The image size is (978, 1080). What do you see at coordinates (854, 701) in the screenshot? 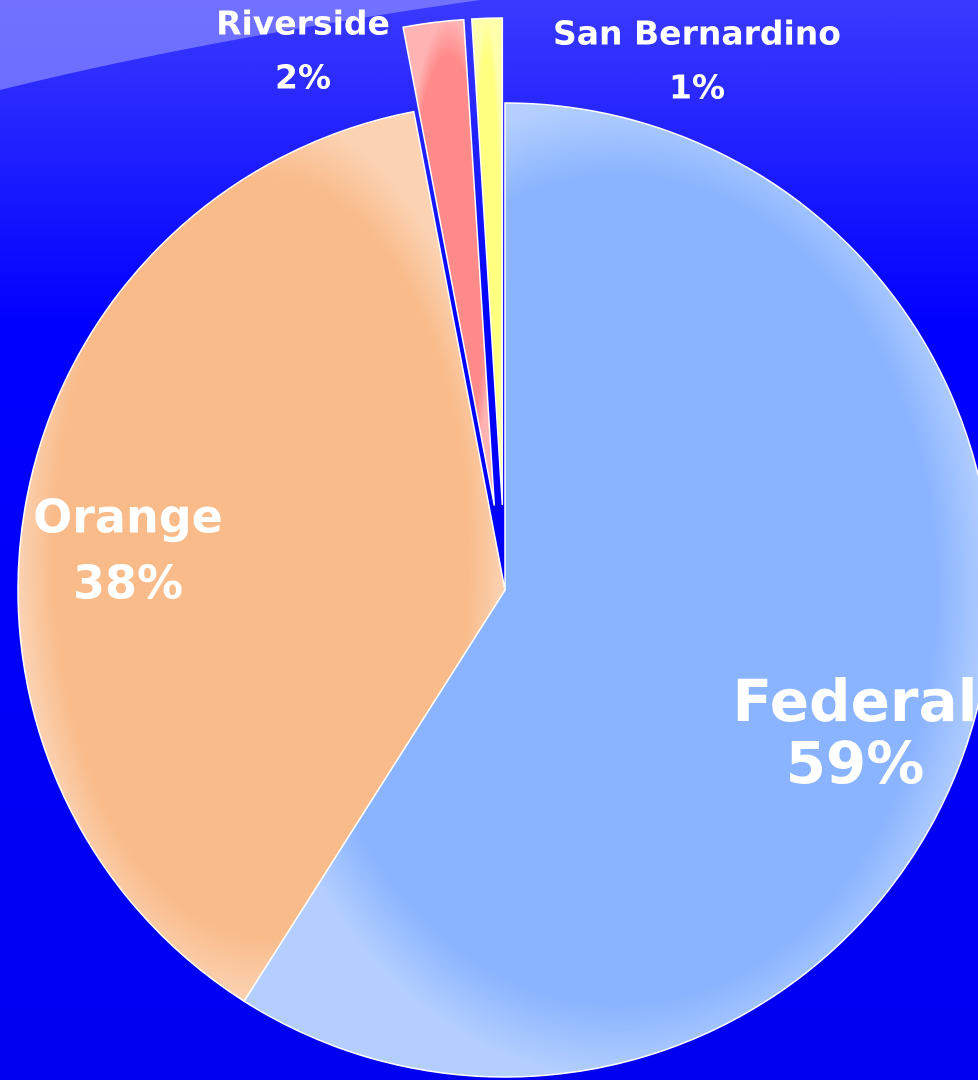
I see `slice-label: Federal` at bounding box center [854, 701].